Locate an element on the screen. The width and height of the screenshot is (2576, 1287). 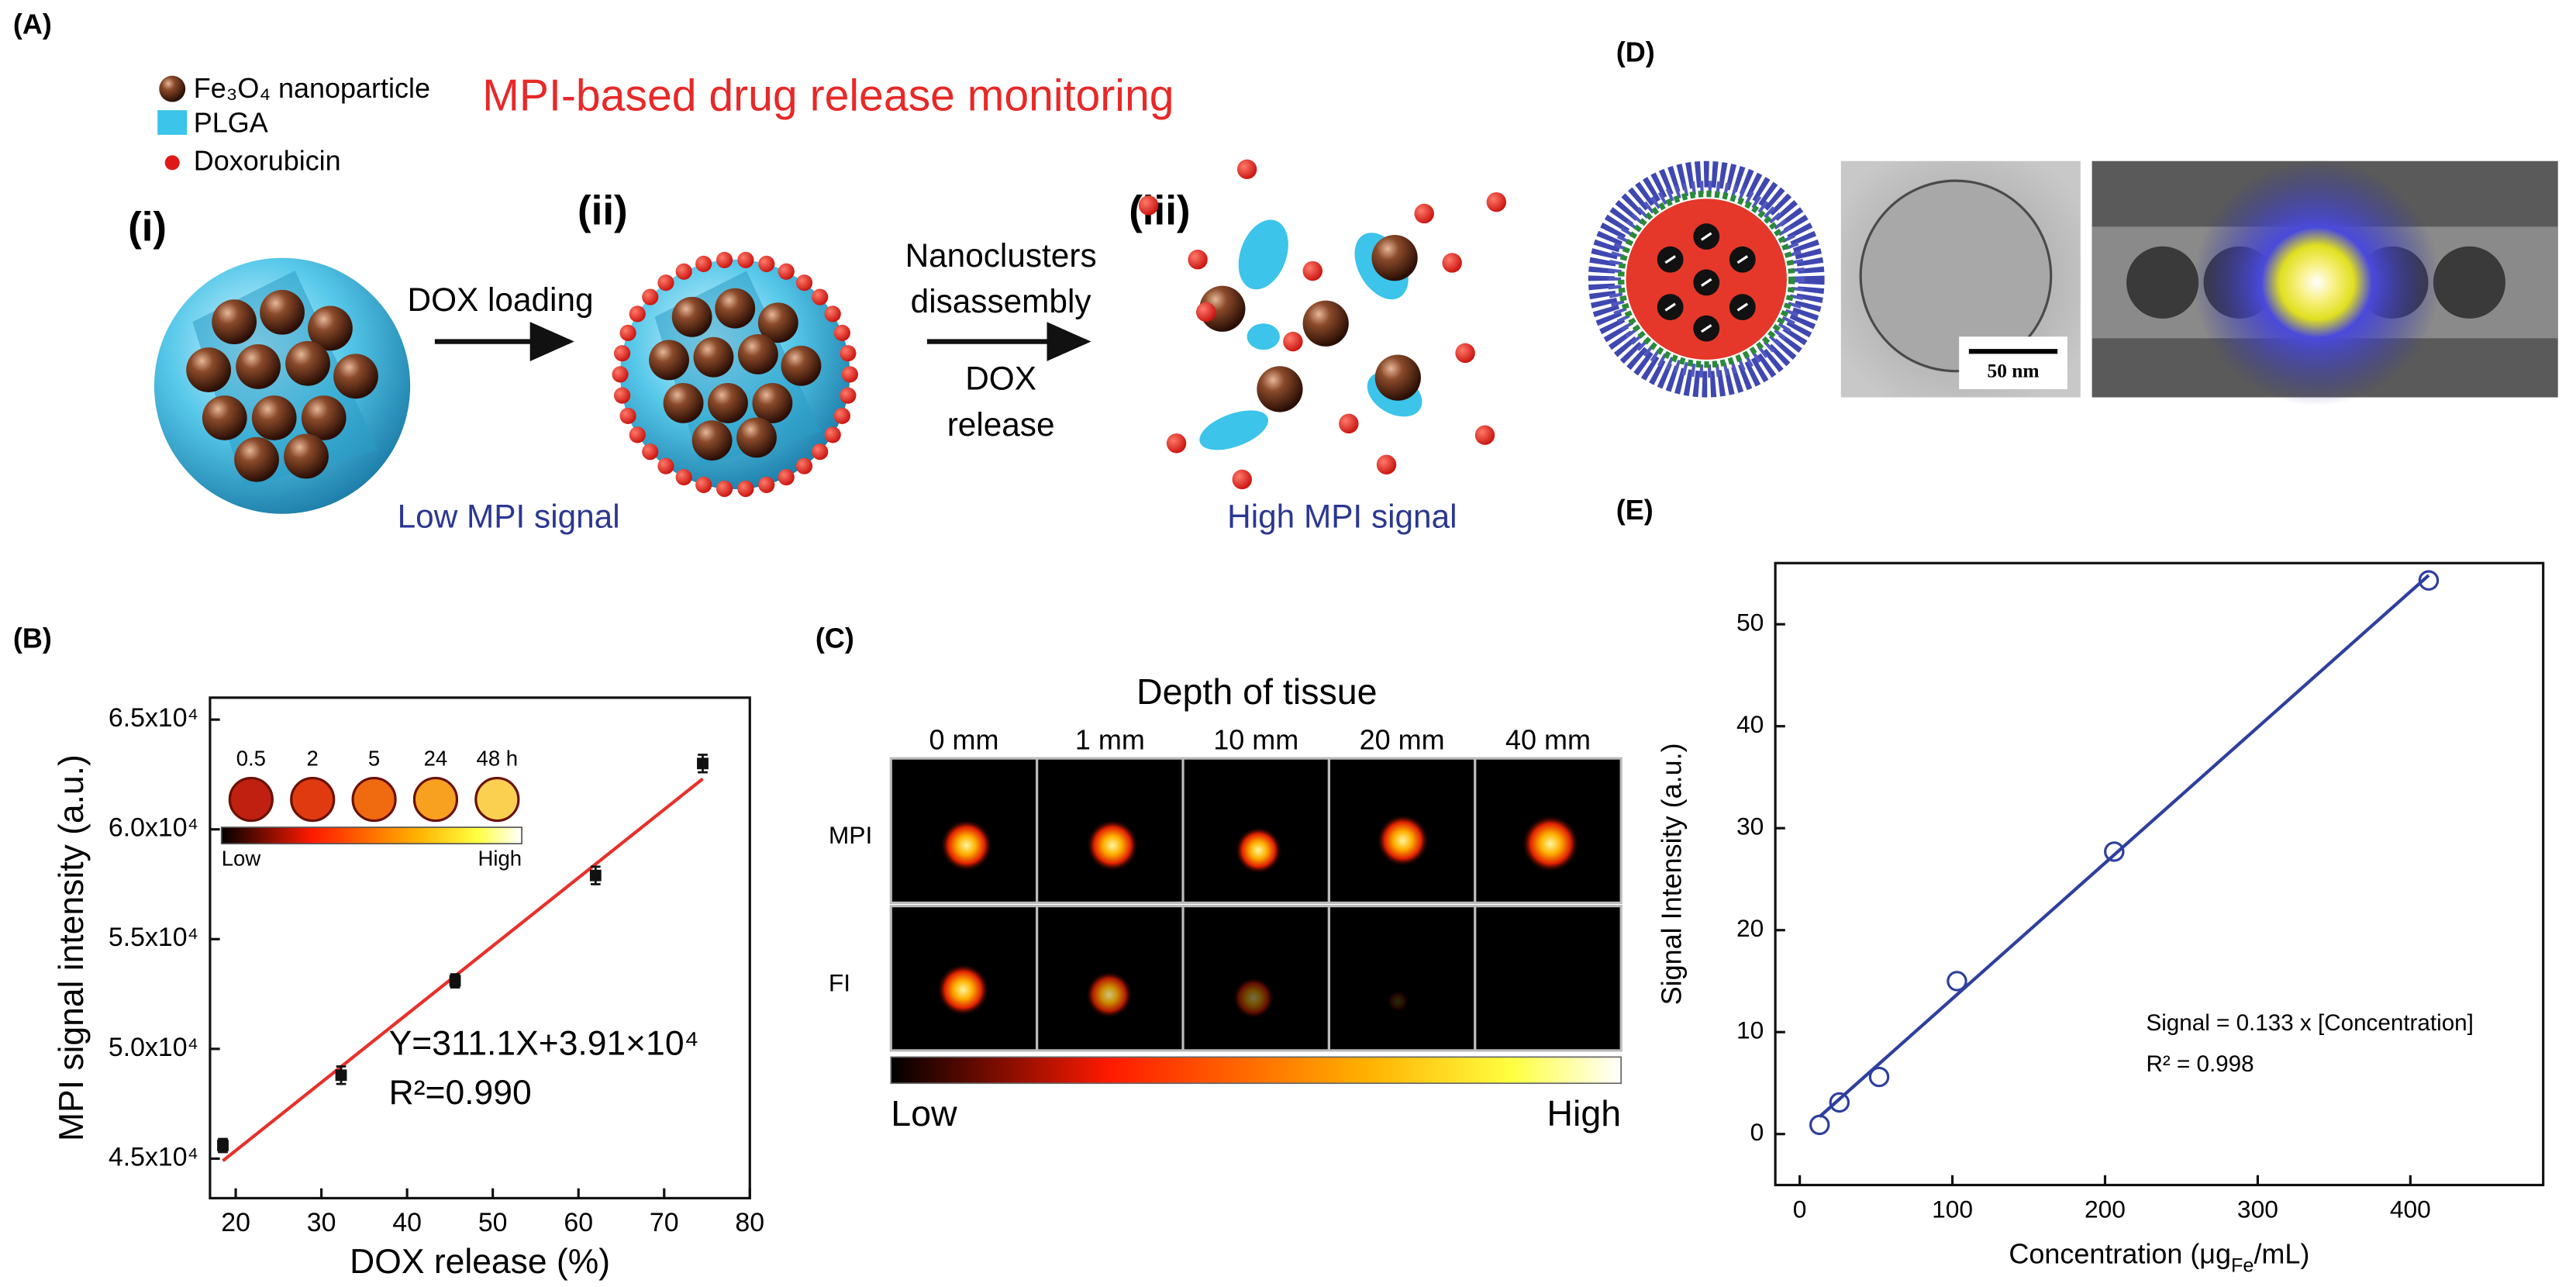
arrow-label: Nanoclusters is located at coordinates (1001, 255).